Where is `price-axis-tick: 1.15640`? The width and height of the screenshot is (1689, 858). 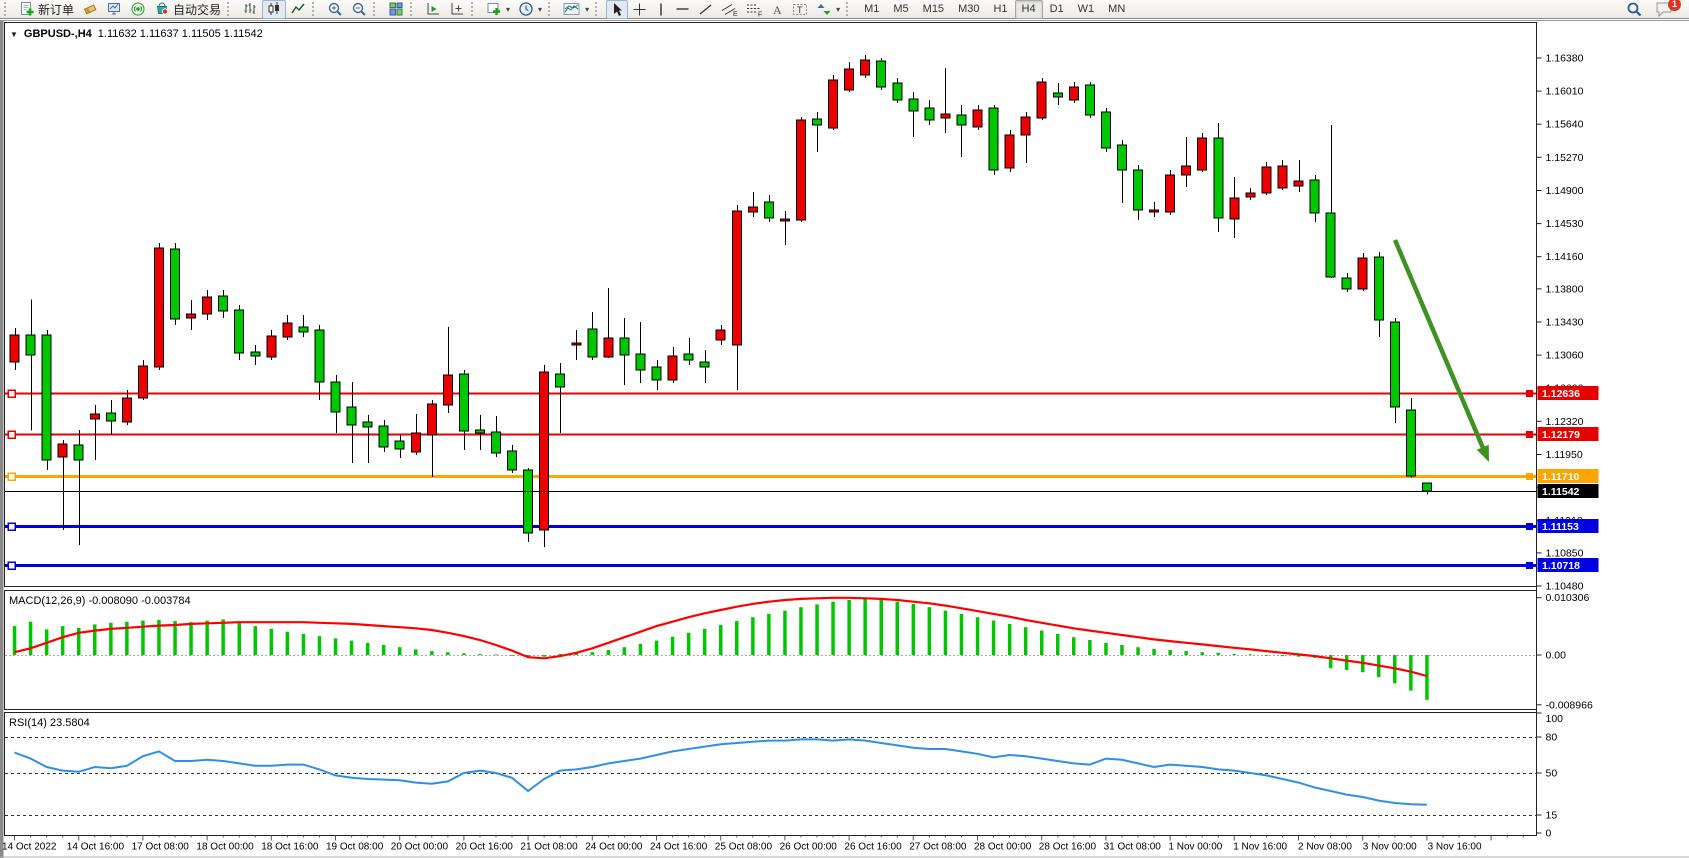
price-axis-tick: 1.15640 is located at coordinates (1565, 125).